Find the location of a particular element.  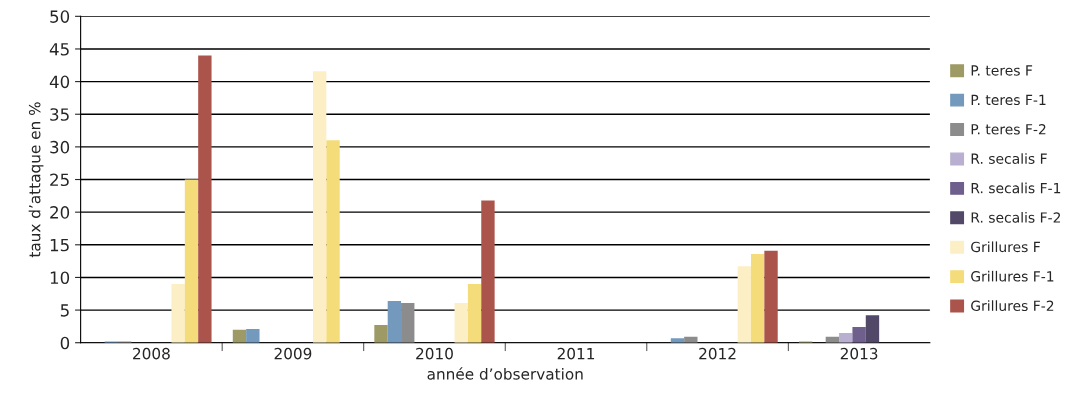

legend-label: R. secalis F-1 is located at coordinates (1016, 188).